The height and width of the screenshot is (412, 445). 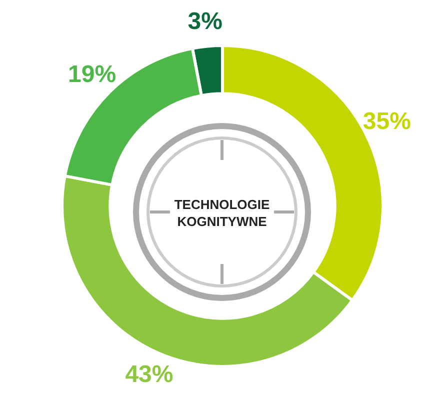 I want to click on data-label: 35%, so click(x=386, y=121).